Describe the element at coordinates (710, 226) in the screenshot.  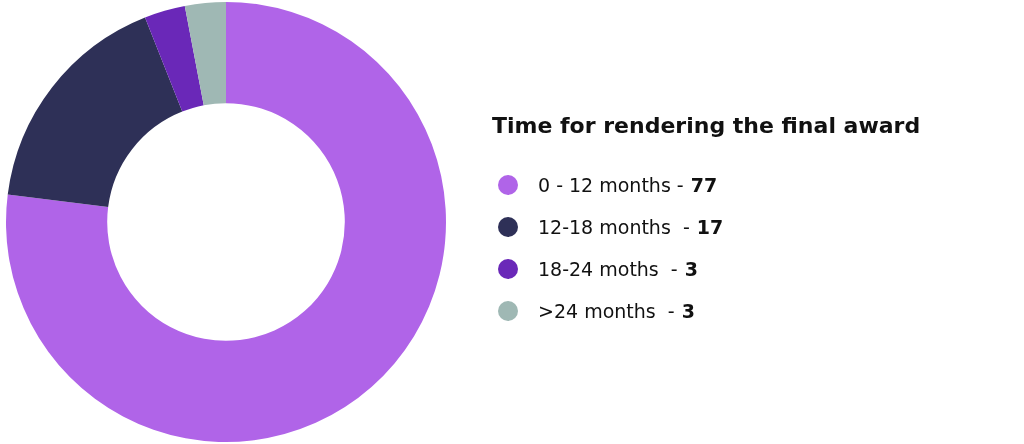
I see `data-label: 17` at that location.